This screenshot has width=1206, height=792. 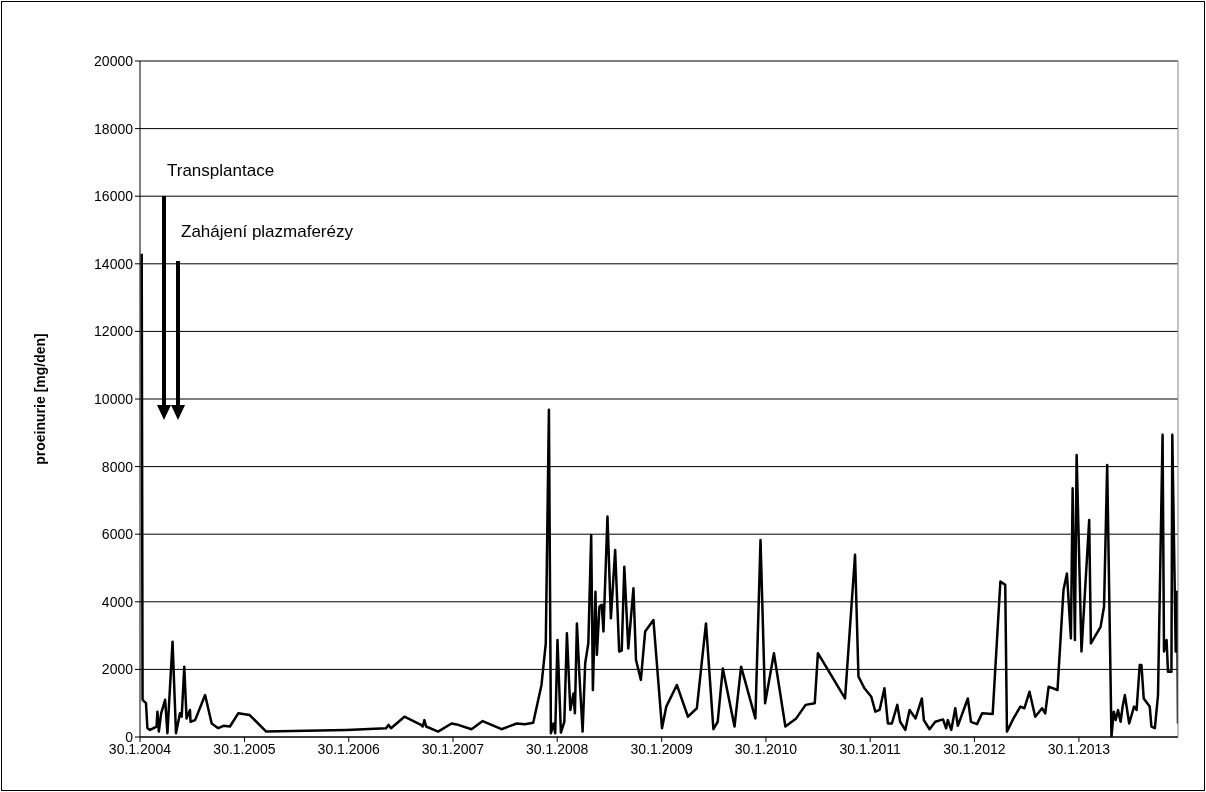 I want to click on x-tick-label: 30.1.2006, so click(x=349, y=748).